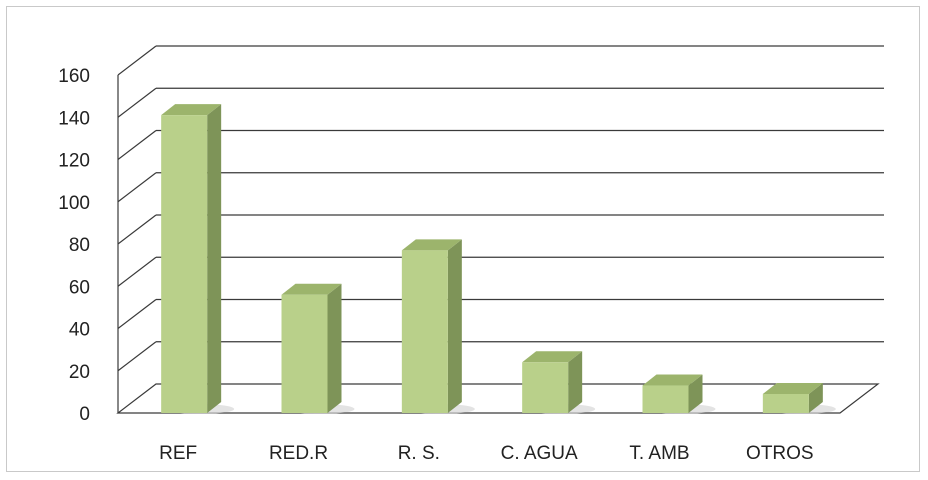 The height and width of the screenshot is (480, 928). I want to click on y-tick-label: 20, so click(79, 372).